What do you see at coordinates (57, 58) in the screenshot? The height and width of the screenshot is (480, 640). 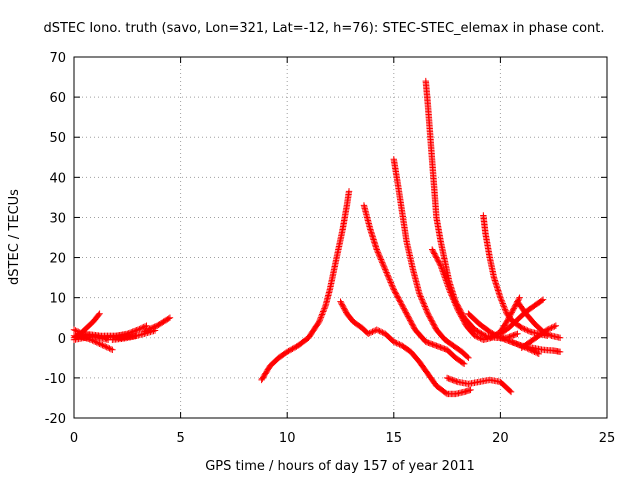 I see `y-tick-label: 70` at bounding box center [57, 58].